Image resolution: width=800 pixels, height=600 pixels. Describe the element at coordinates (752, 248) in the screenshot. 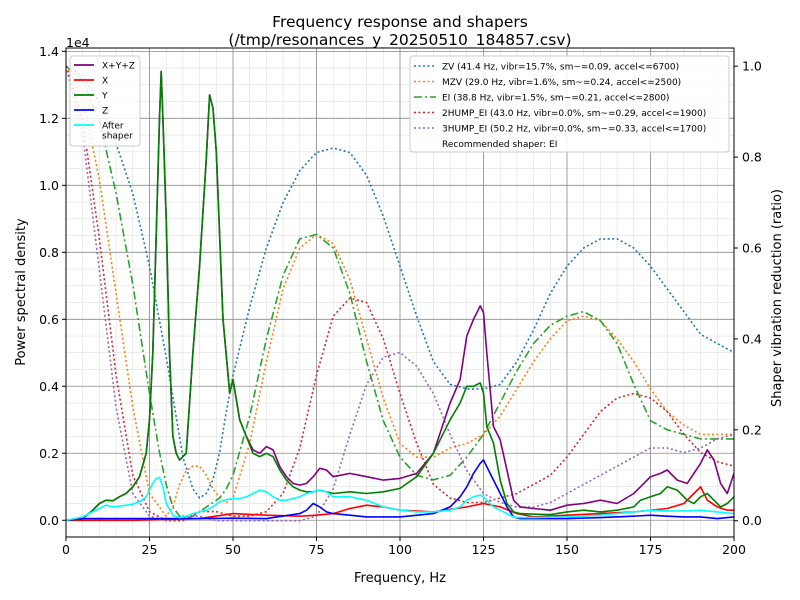

I see `y2-tick-label: 0.6` at that location.